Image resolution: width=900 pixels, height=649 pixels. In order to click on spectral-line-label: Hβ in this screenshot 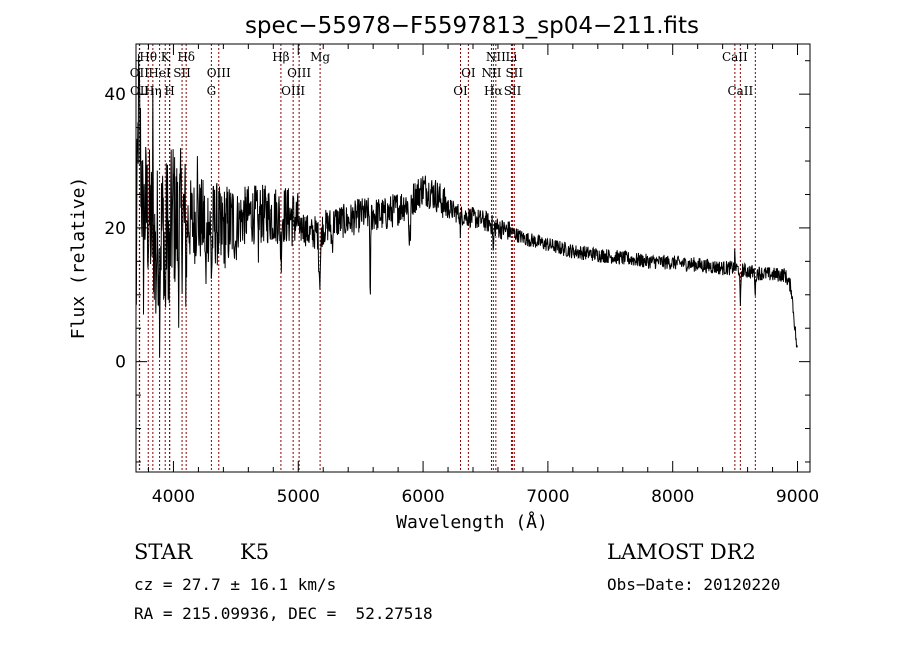, I will do `click(280, 57)`.